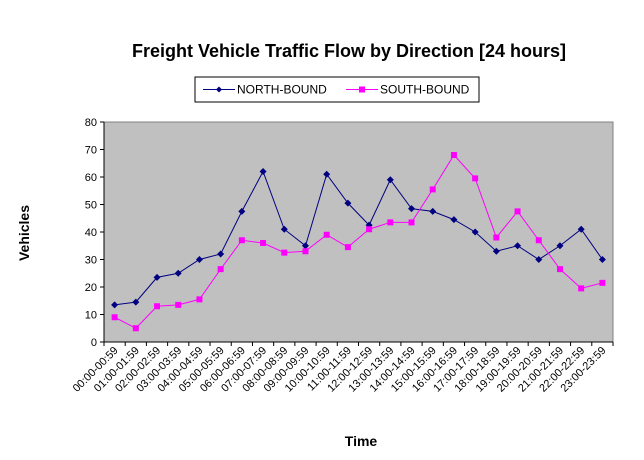  What do you see at coordinates (91, 316) in the screenshot?
I see `y-tick-label: 10` at bounding box center [91, 316].